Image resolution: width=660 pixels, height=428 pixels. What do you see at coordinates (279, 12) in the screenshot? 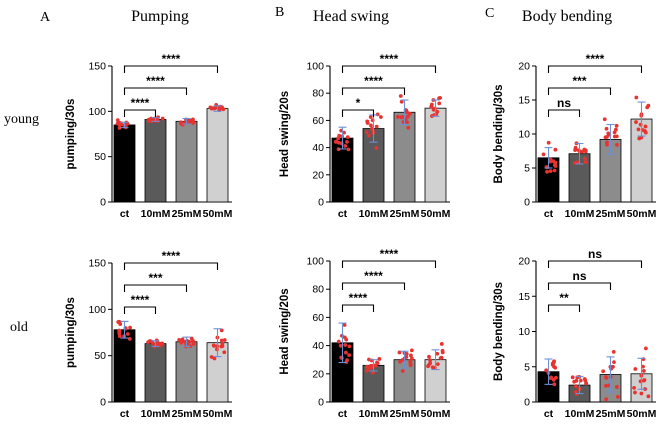
I see `panel-letter-b: B` at bounding box center [279, 12].